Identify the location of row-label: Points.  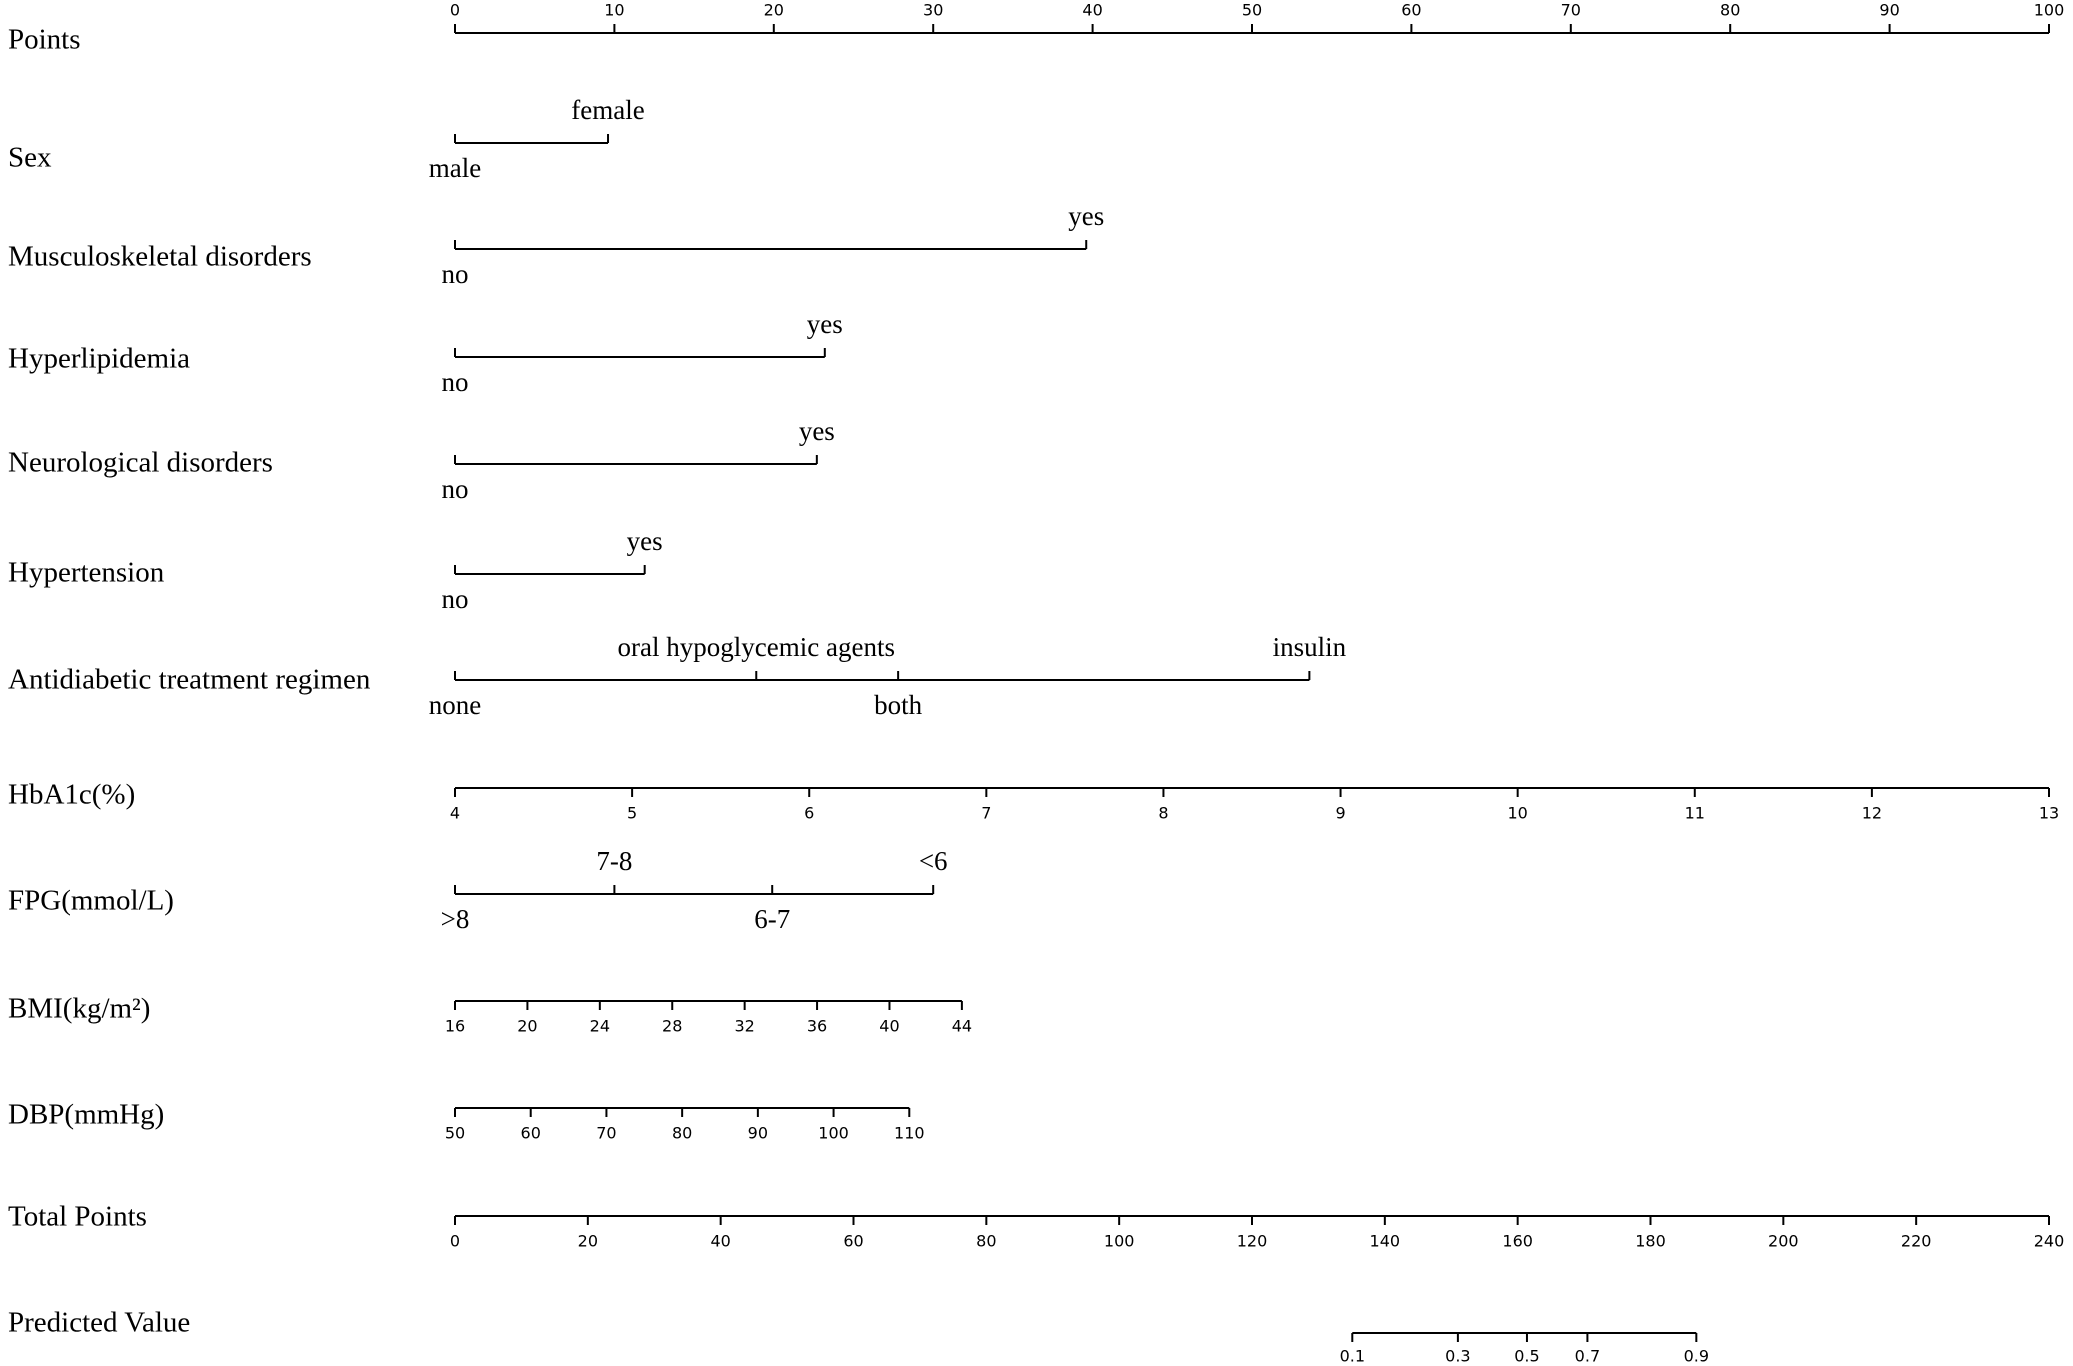
(44, 40).